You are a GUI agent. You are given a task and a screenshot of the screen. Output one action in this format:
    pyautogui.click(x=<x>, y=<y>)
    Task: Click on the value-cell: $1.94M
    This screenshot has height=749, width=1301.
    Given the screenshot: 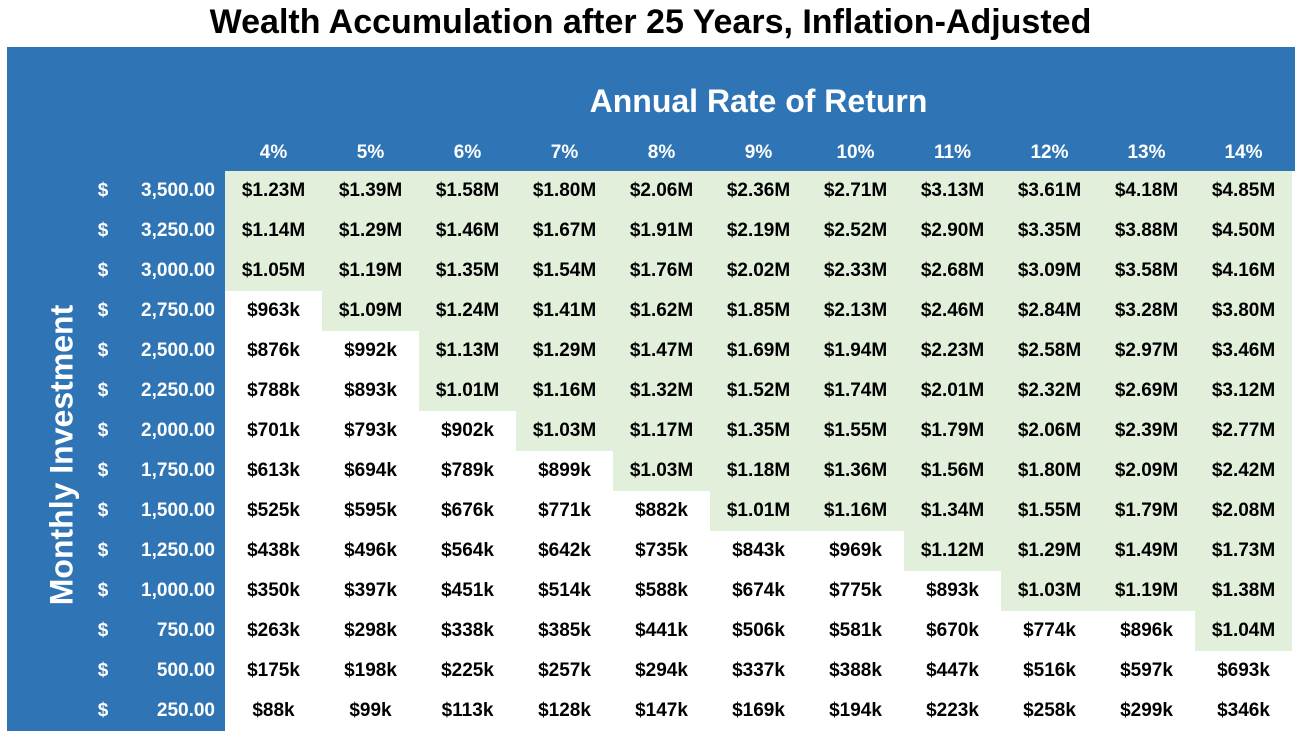 What is the action you would take?
    pyautogui.click(x=855, y=351)
    